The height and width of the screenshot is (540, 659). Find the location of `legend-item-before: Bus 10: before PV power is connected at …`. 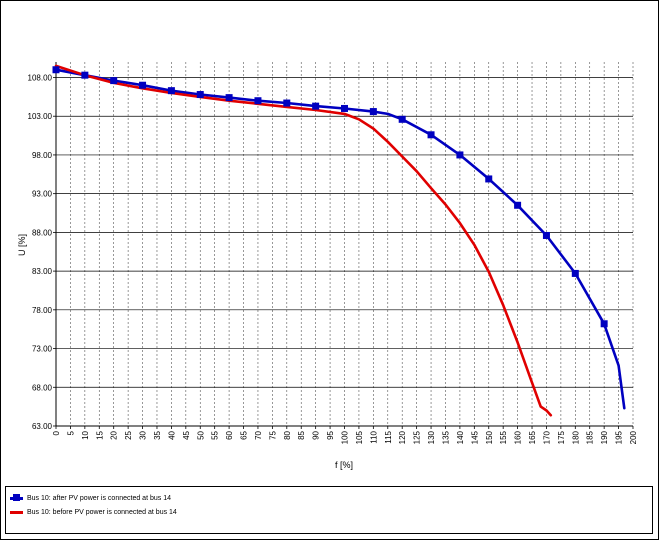

legend-item-before: Bus 10: before PV power is connected at … is located at coordinates (93, 512).